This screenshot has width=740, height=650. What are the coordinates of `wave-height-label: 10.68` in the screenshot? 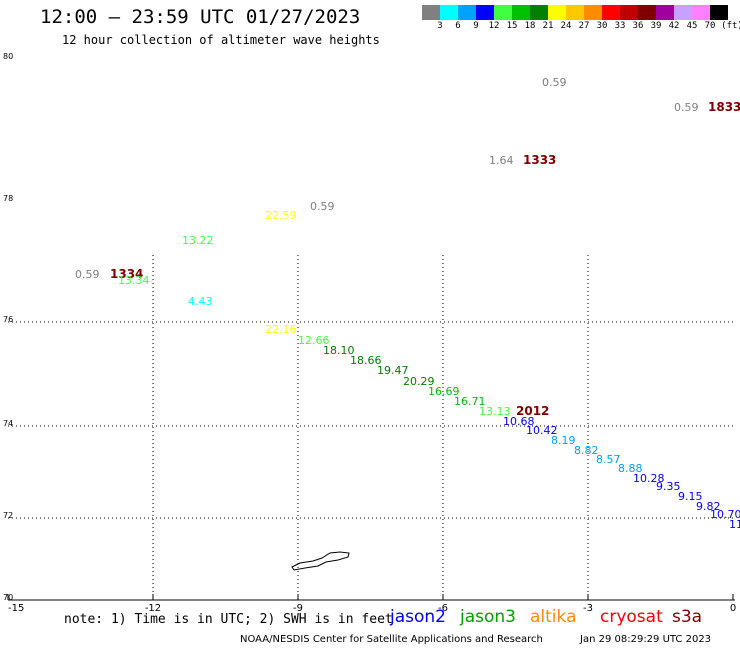 It's located at (519, 421).